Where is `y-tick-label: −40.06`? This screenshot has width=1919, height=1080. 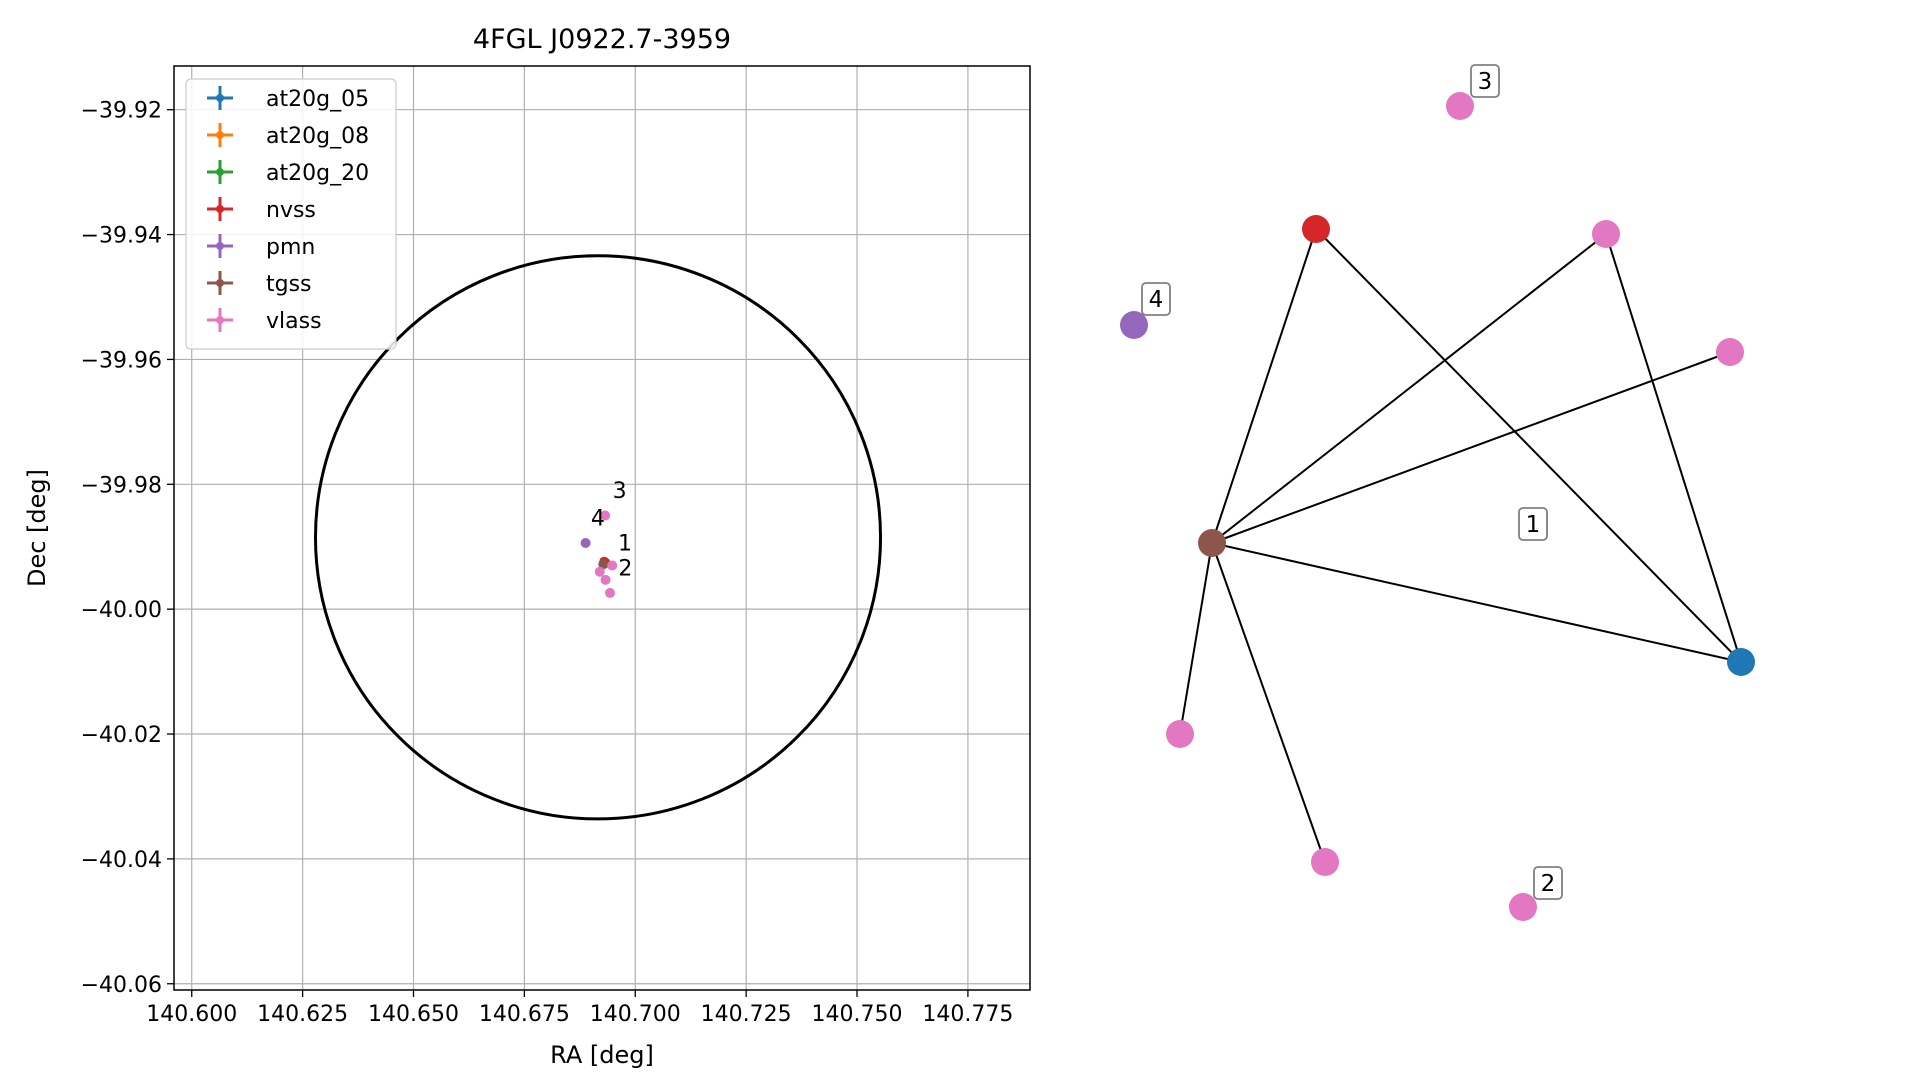
y-tick-label: −40.06 is located at coordinates (121, 985).